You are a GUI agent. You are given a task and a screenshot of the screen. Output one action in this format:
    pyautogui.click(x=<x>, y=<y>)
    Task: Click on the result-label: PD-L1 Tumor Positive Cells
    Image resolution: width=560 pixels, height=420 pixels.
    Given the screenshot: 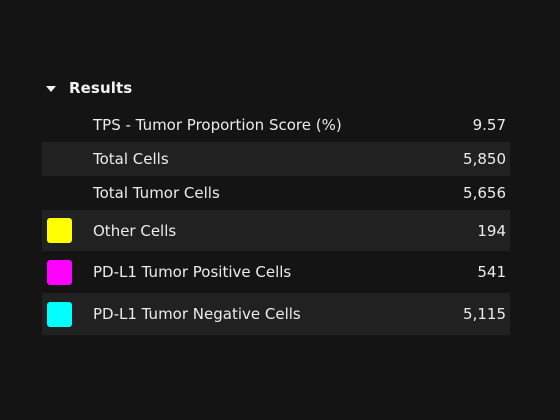 What is the action you would take?
    pyautogui.click(x=192, y=272)
    